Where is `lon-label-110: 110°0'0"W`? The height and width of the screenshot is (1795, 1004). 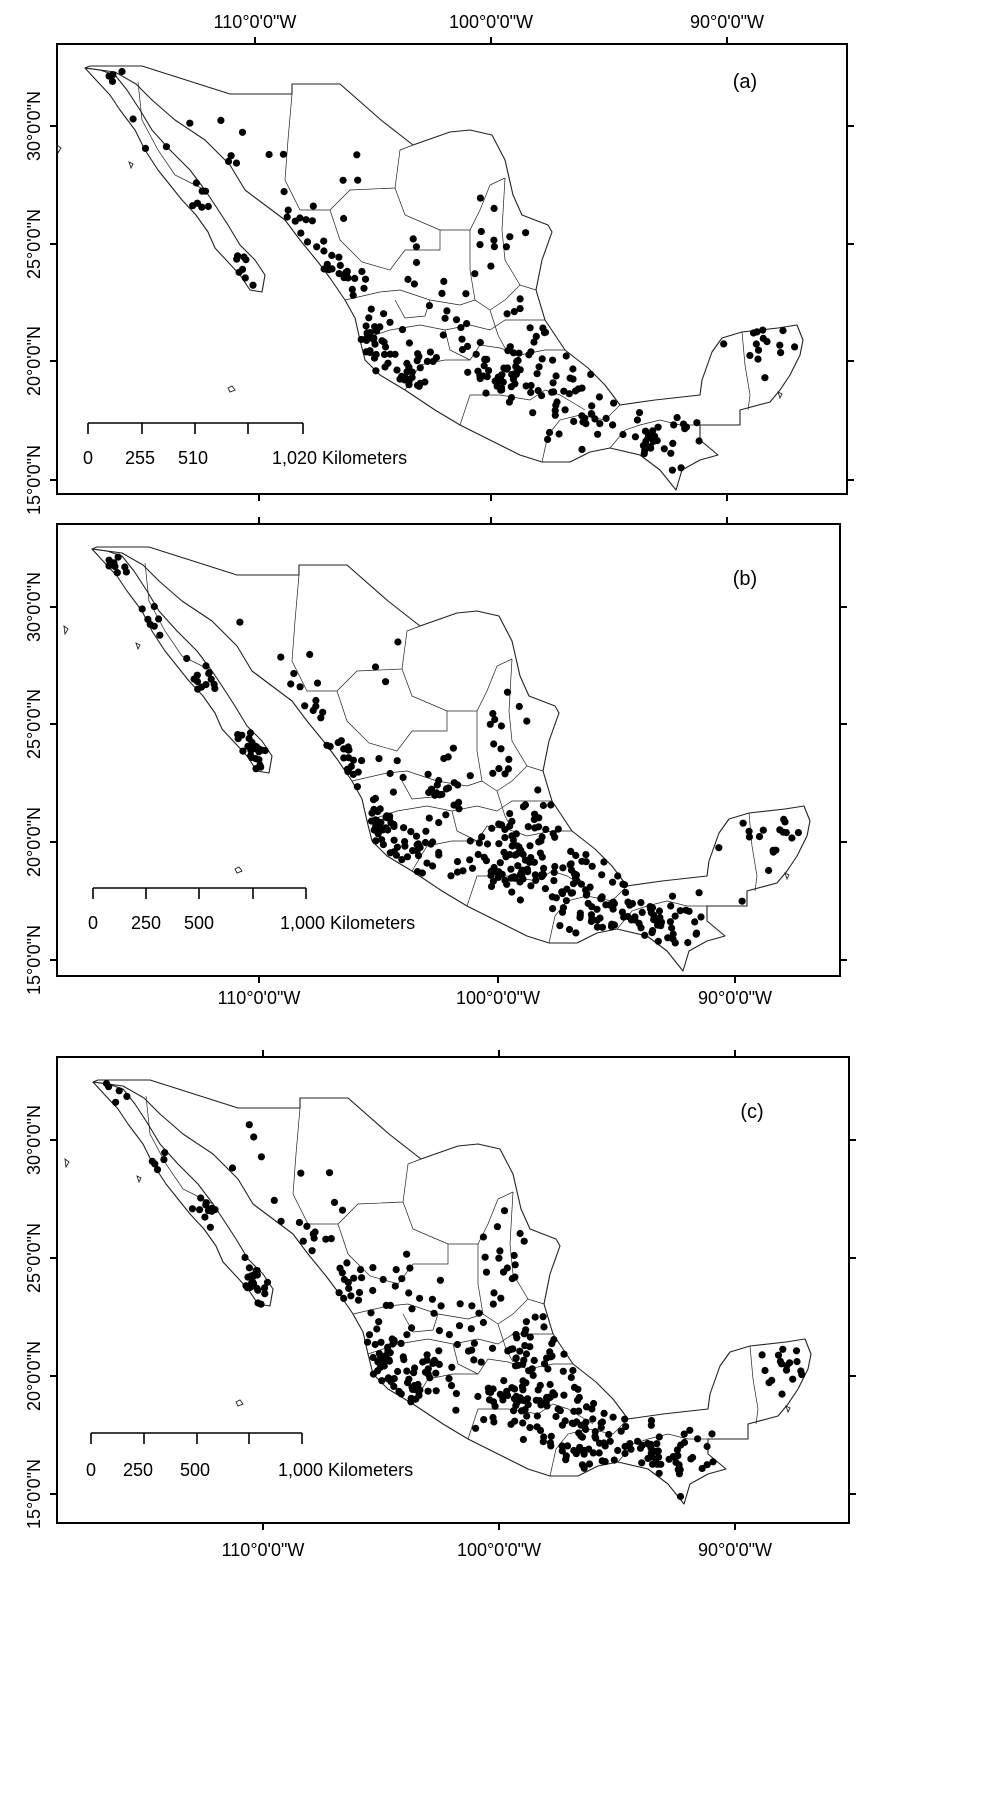
lon-label-110: 110°0'0"W is located at coordinates (263, 1550).